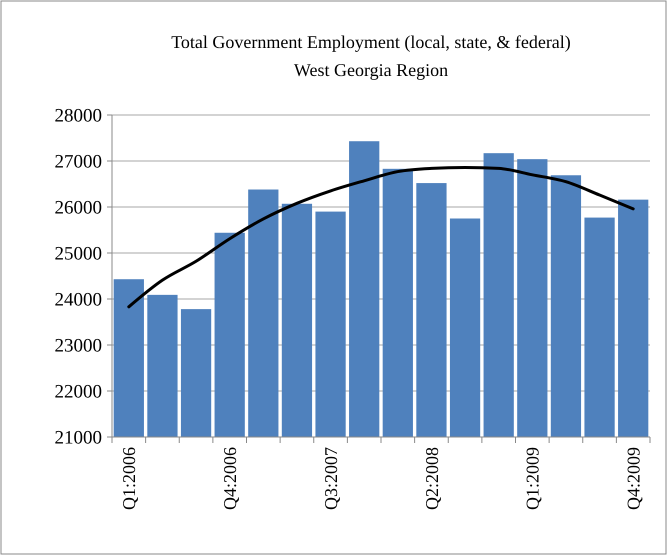  What do you see at coordinates (532, 478) in the screenshot?
I see `x-tick-label: Q1:2009` at bounding box center [532, 478].